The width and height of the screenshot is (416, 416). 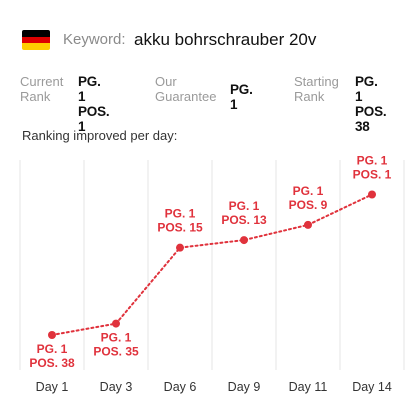 I want to click on current-rank-position: POS. 1, so click(x=94, y=119).